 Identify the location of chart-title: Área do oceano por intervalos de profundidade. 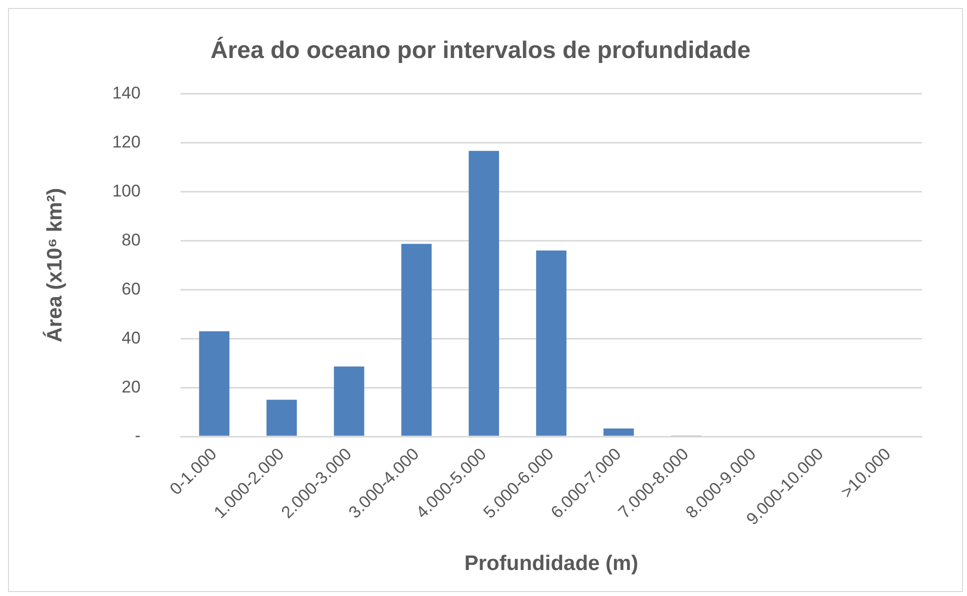
(480, 50).